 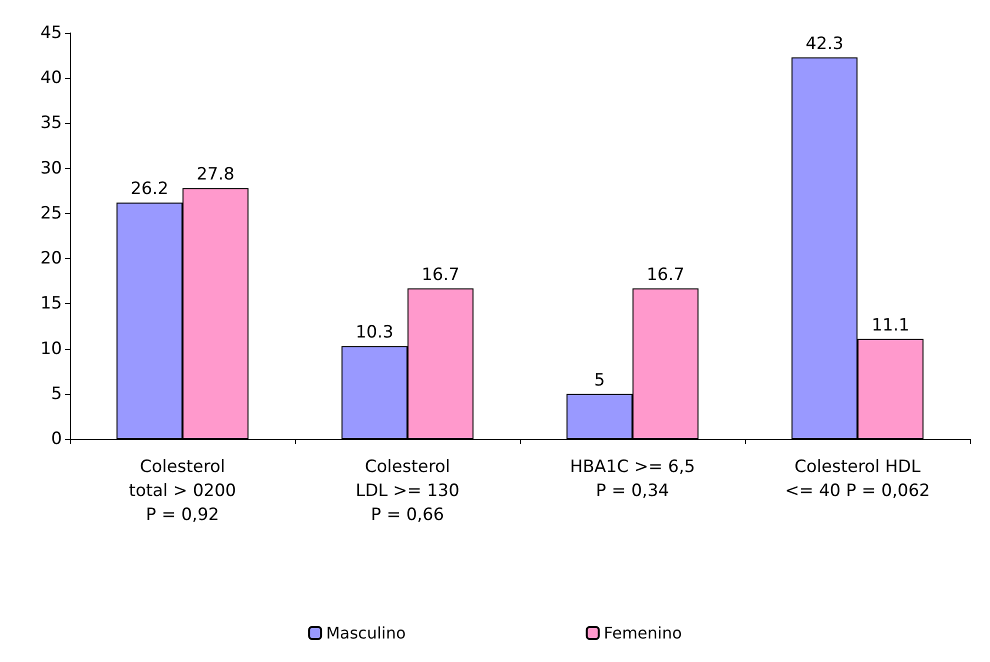 I want to click on x-tick-label: HBA1C >= 6,5 P = 0,34, so click(x=633, y=479).